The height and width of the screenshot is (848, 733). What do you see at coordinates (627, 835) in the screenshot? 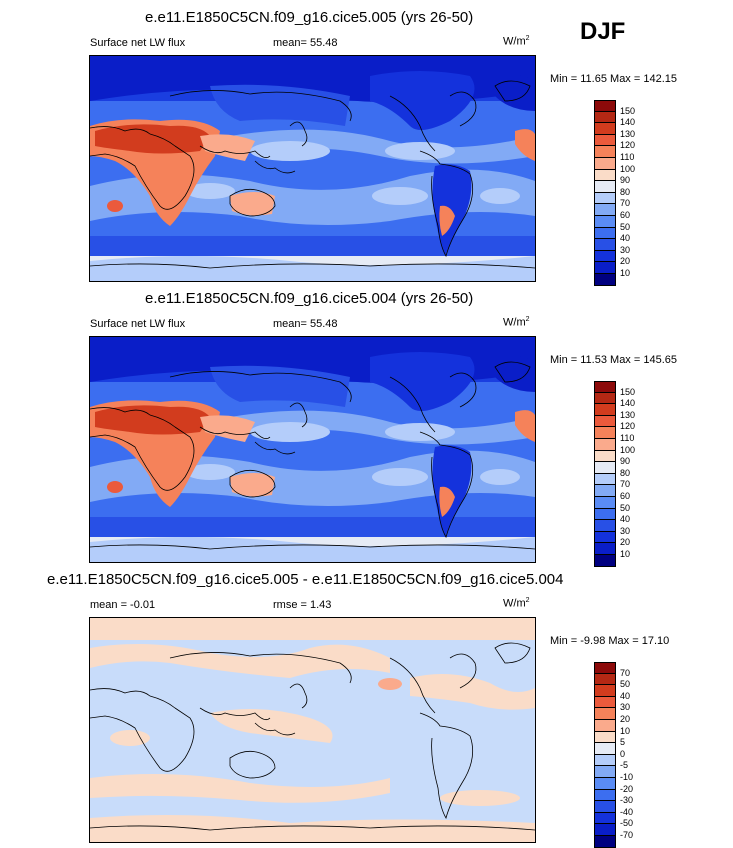
I see `colorbar-tick-label: -70` at bounding box center [627, 835].